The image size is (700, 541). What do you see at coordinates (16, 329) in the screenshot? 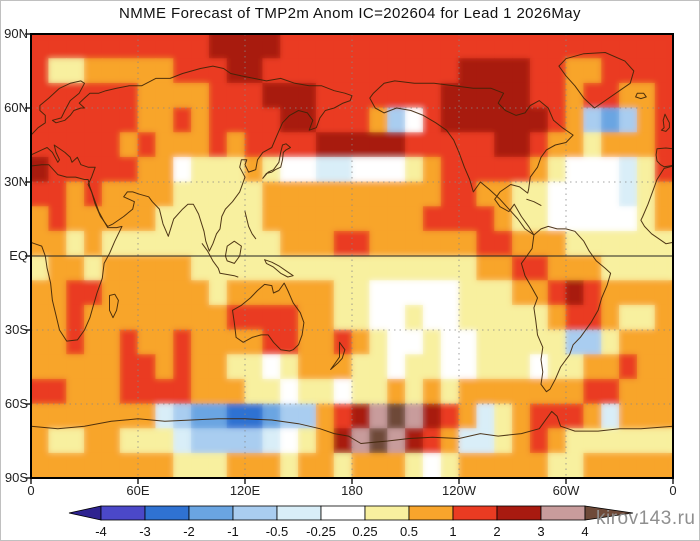
I see `lat-tick-label: 30S` at bounding box center [16, 329].